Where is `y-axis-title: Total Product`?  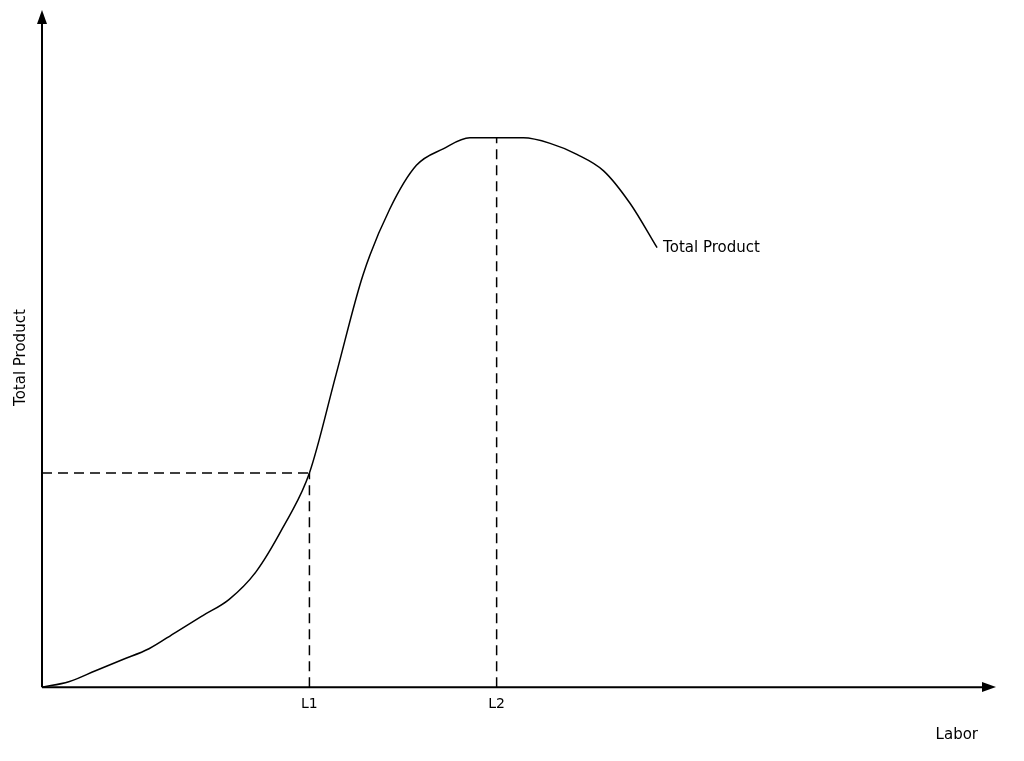
y-axis-title: Total Product is located at coordinates (19, 358).